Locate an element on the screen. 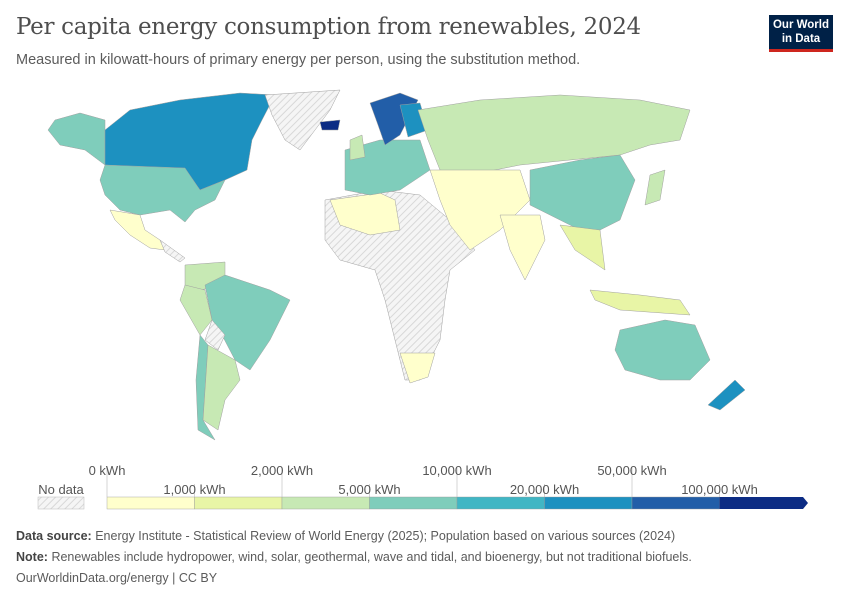 This screenshot has height=600, width=850. country-alaska is located at coordinates (76, 139).